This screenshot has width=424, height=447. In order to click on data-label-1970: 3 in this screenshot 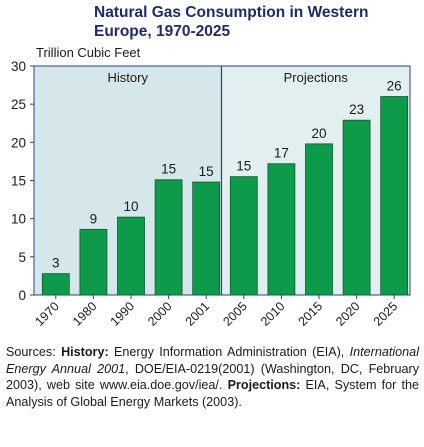, I will do `click(56, 263)`.